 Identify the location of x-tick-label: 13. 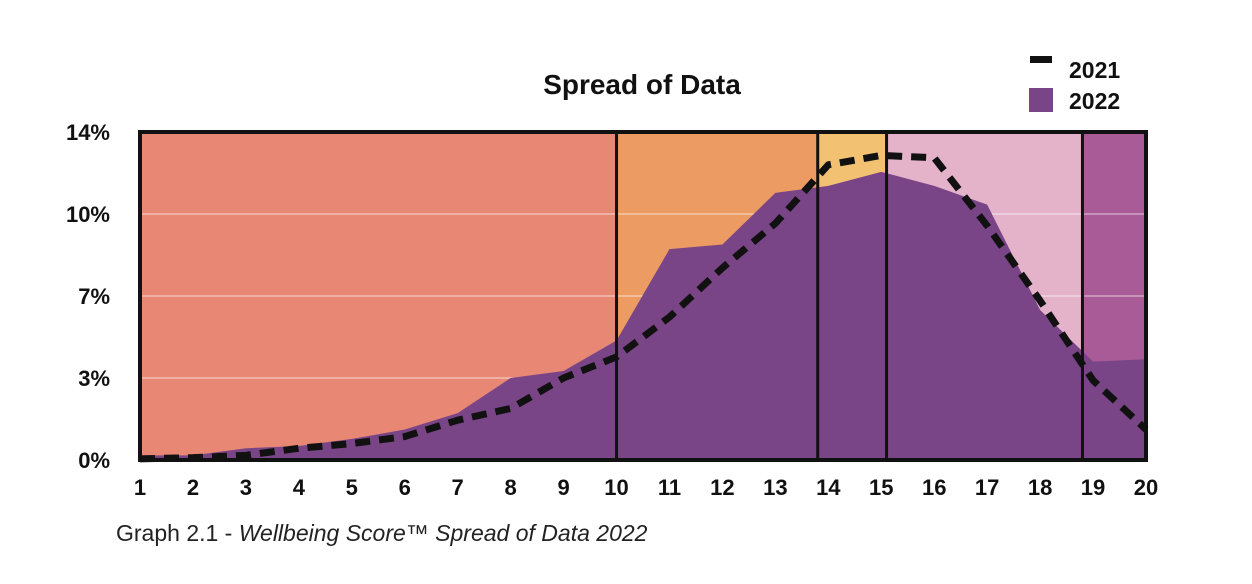
(775, 487).